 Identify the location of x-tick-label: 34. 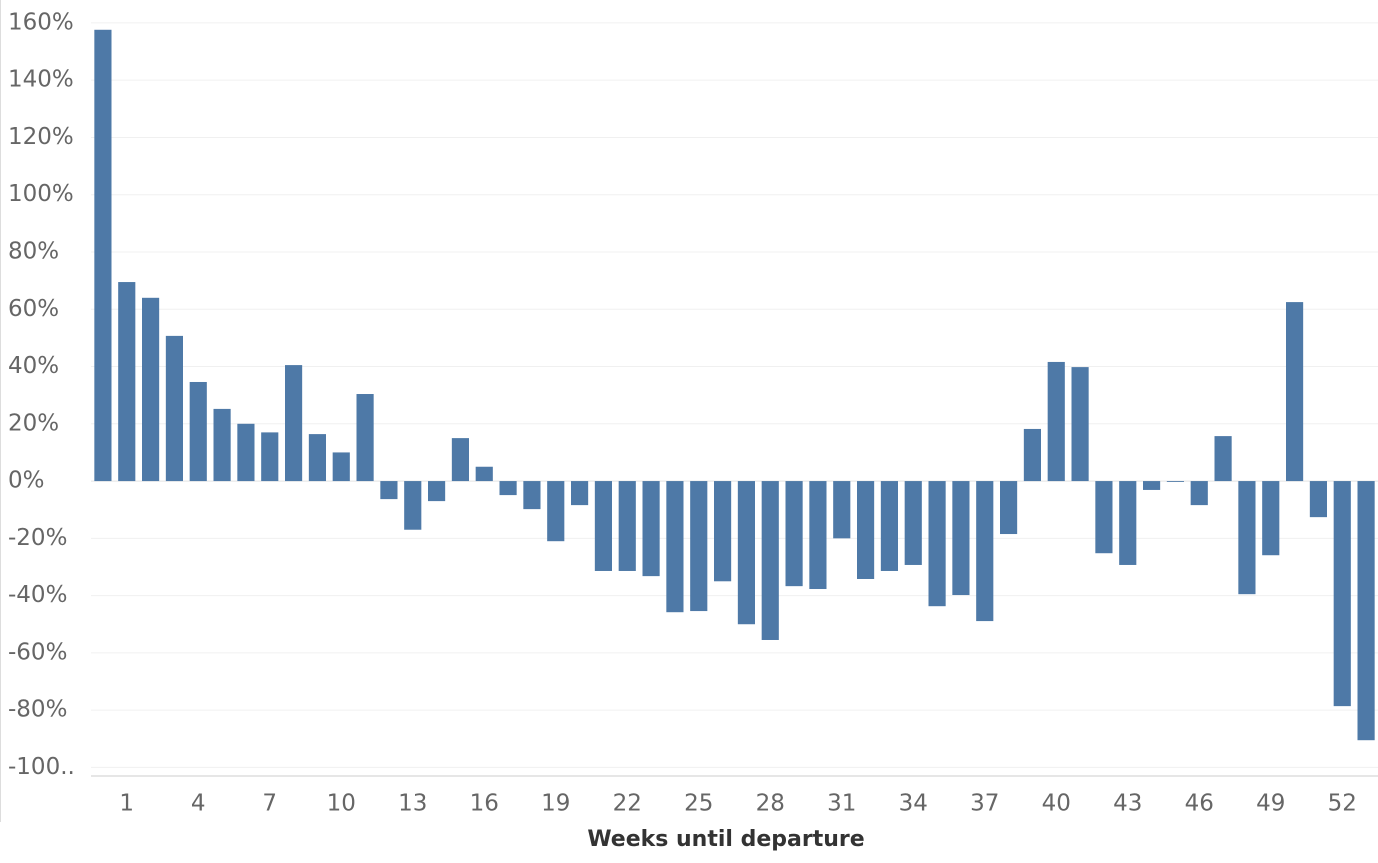
(913, 804).